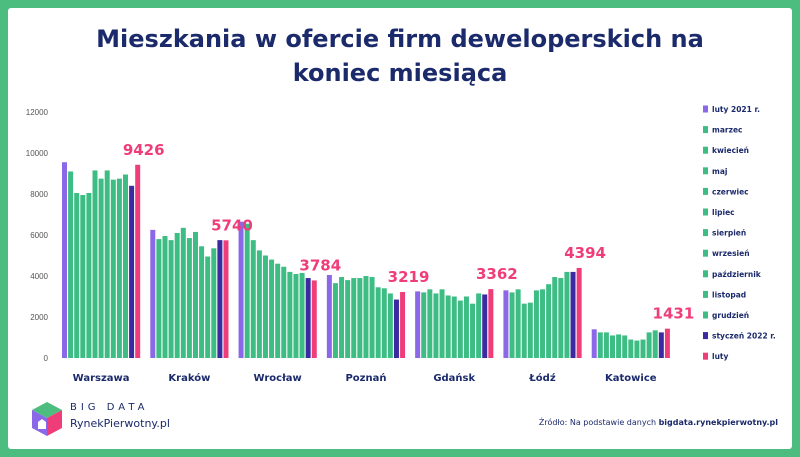  Describe the element at coordinates (730, 315) in the screenshot. I see `legend-label: grudzień` at that location.